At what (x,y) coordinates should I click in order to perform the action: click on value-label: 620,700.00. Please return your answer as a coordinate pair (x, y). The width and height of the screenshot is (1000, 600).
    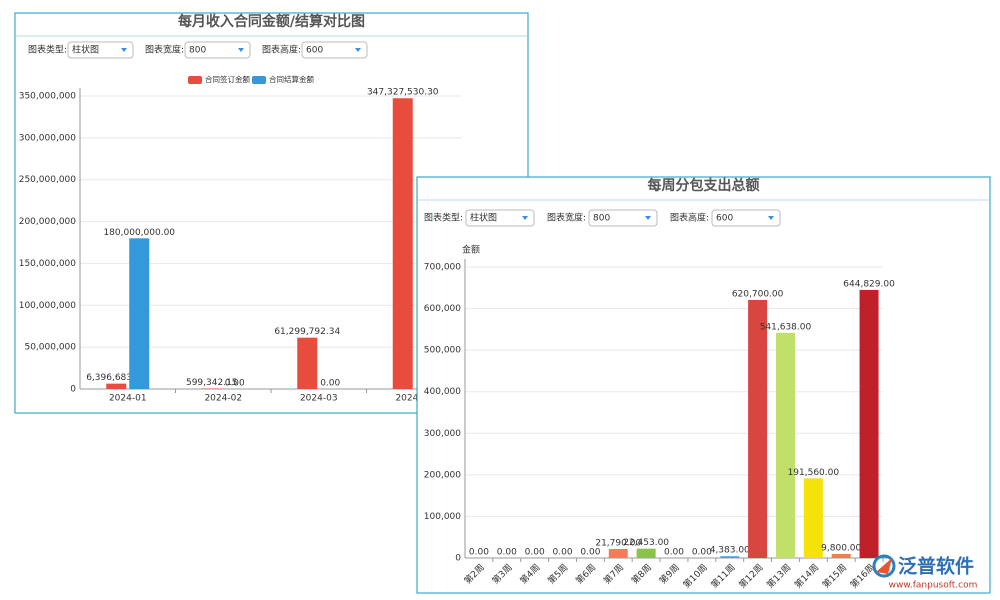
    Looking at the image, I should click on (758, 294).